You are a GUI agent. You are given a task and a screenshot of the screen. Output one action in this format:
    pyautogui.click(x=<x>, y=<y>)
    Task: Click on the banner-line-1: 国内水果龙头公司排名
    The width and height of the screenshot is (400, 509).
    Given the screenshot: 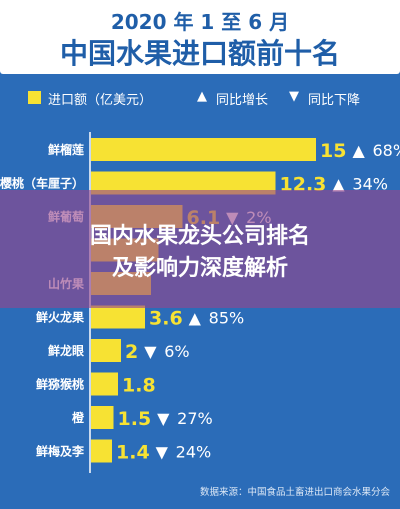 What is the action you would take?
    pyautogui.click(x=199, y=236)
    